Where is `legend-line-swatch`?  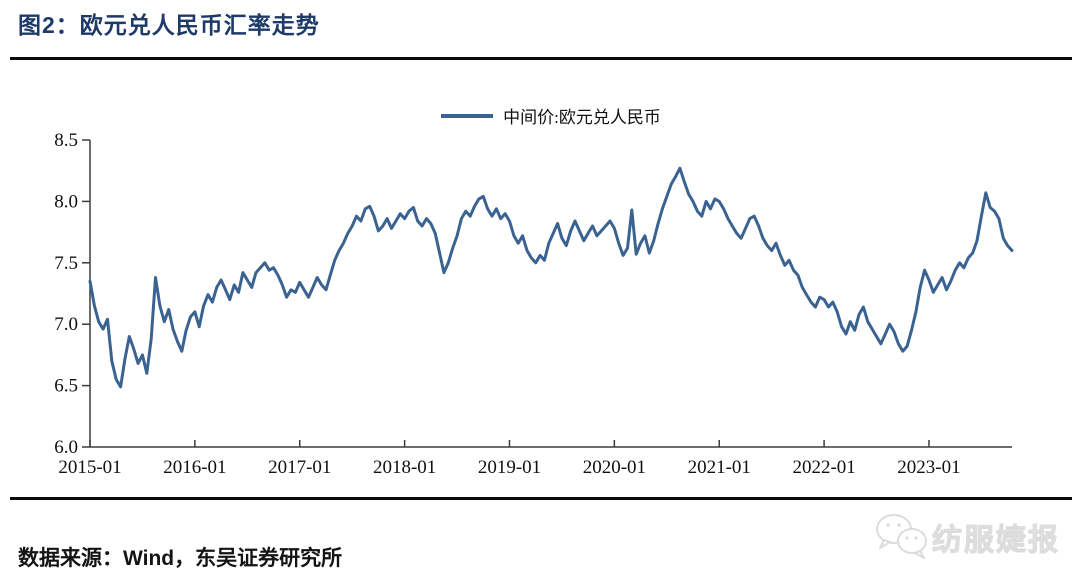
legend-line-swatch is located at coordinates (467, 115).